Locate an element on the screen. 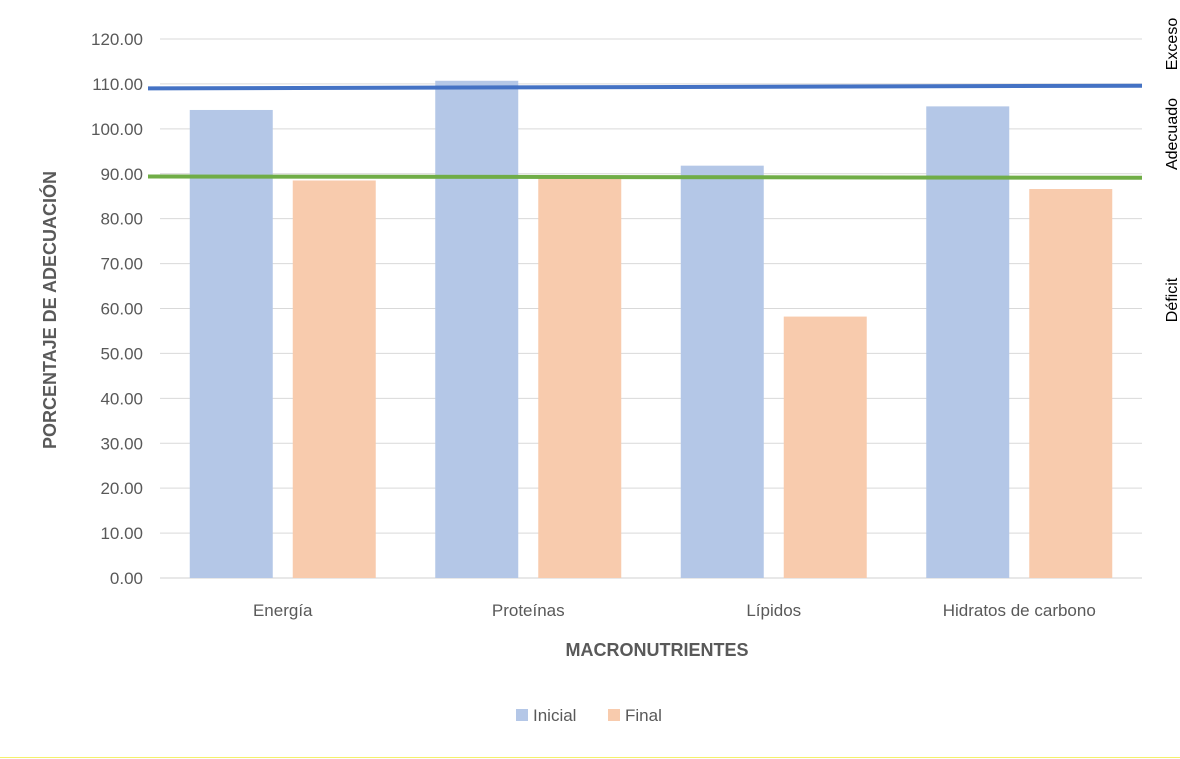  x-tick-label: Lípidos is located at coordinates (773, 610).